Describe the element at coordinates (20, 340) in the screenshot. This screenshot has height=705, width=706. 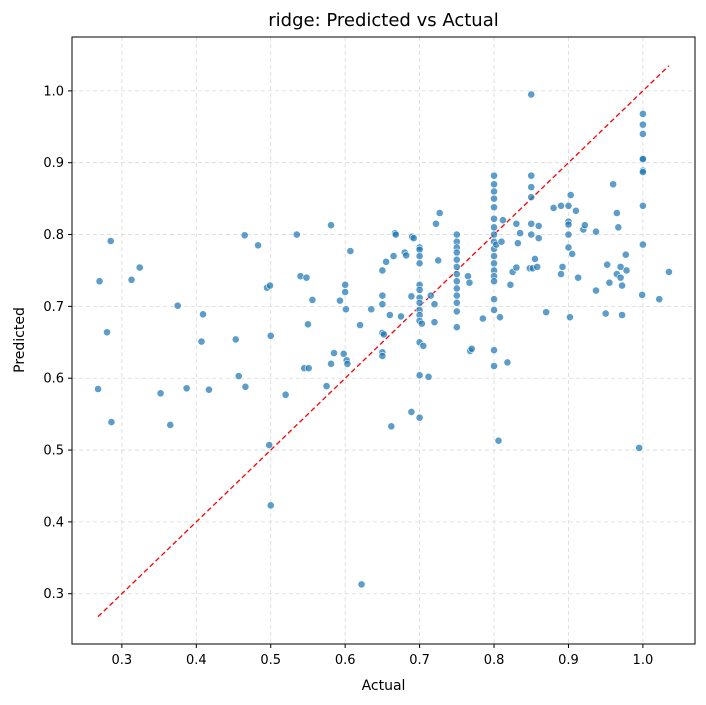
I see `y-axis-label: Predicted` at that location.